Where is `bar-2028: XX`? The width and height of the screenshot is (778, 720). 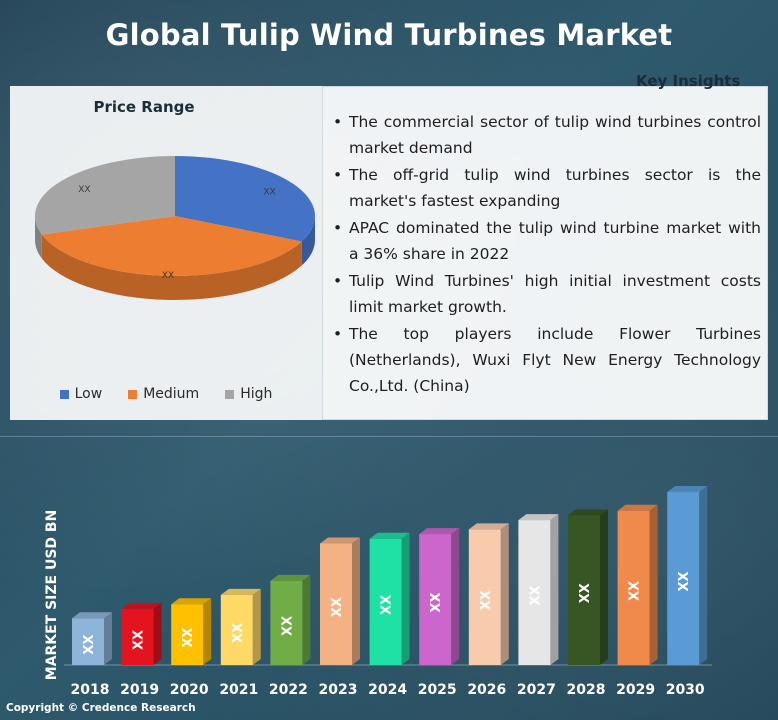
bar-2028: XX is located at coordinates (588, 587).